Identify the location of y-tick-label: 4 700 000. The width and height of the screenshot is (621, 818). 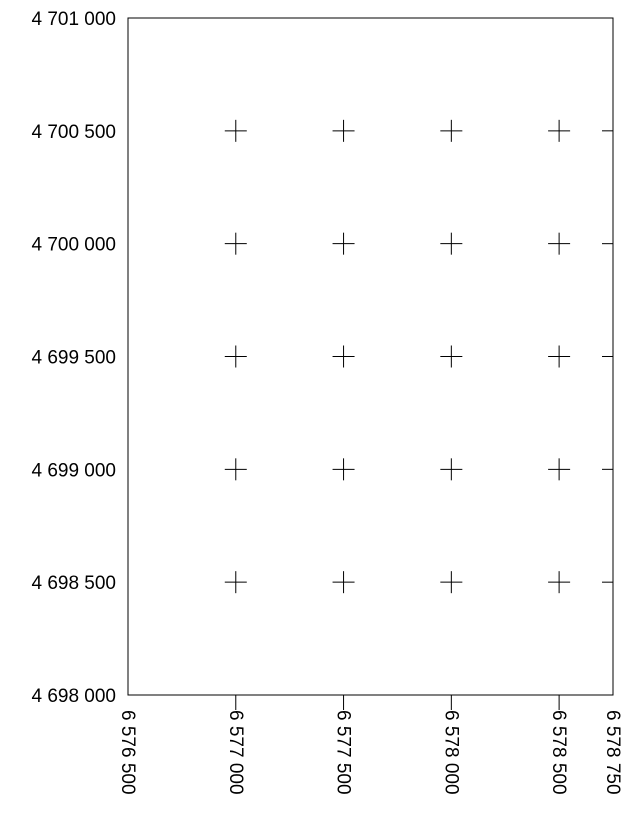
(73, 245).